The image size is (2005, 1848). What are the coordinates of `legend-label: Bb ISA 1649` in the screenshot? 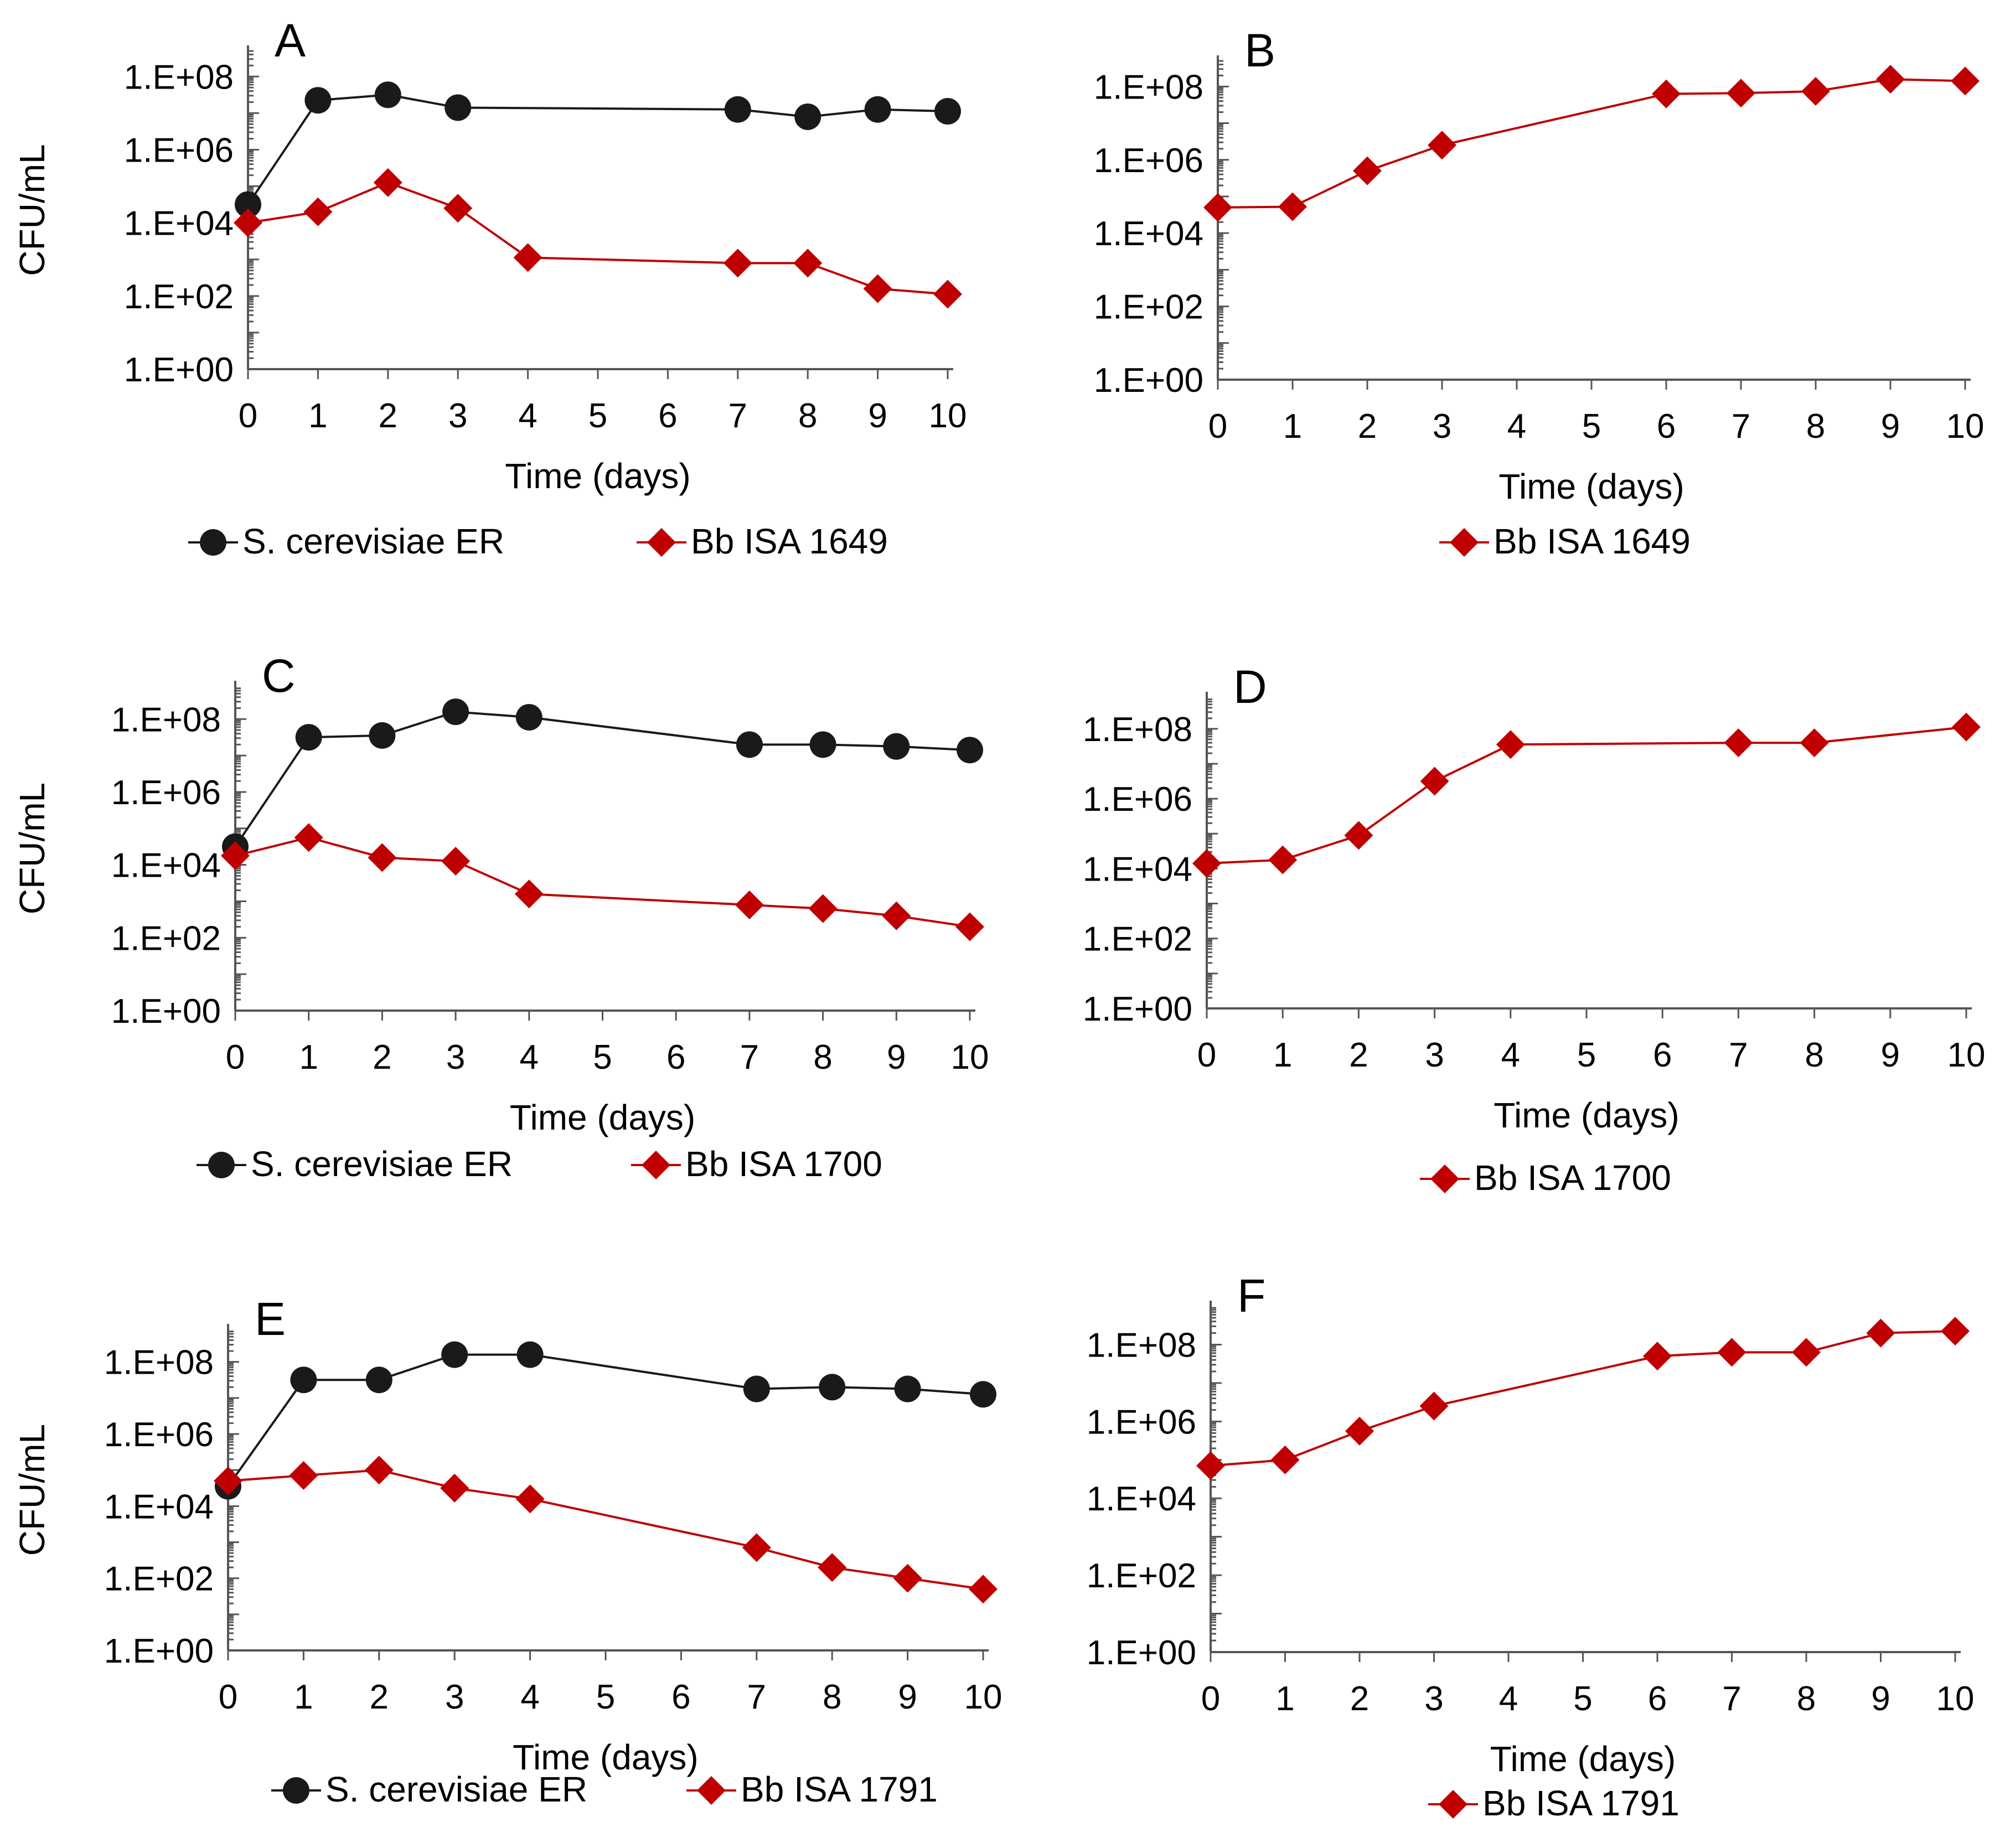 It's located at (789, 541).